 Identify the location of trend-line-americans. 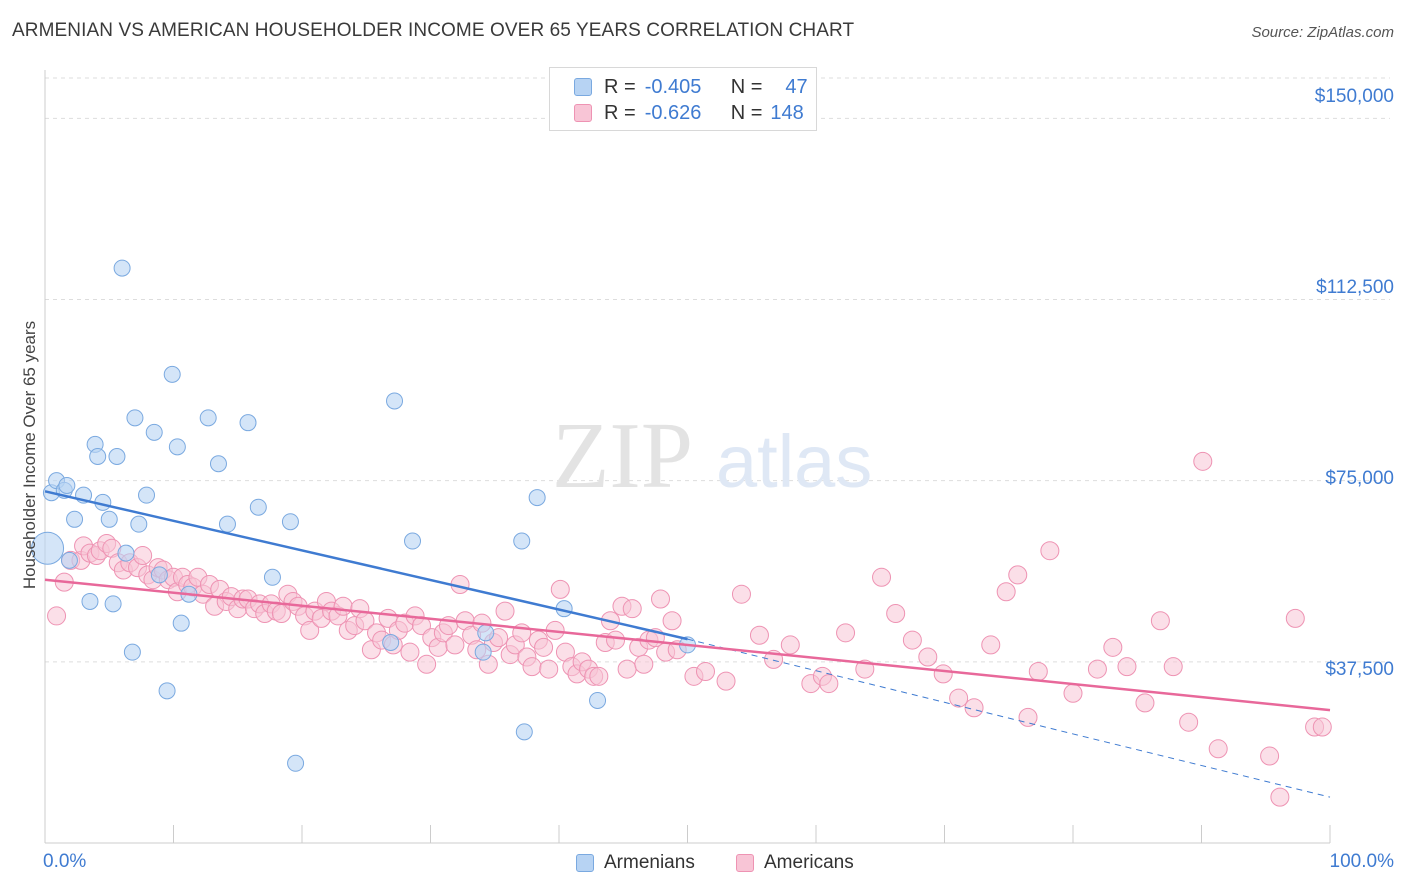
(687, 645).